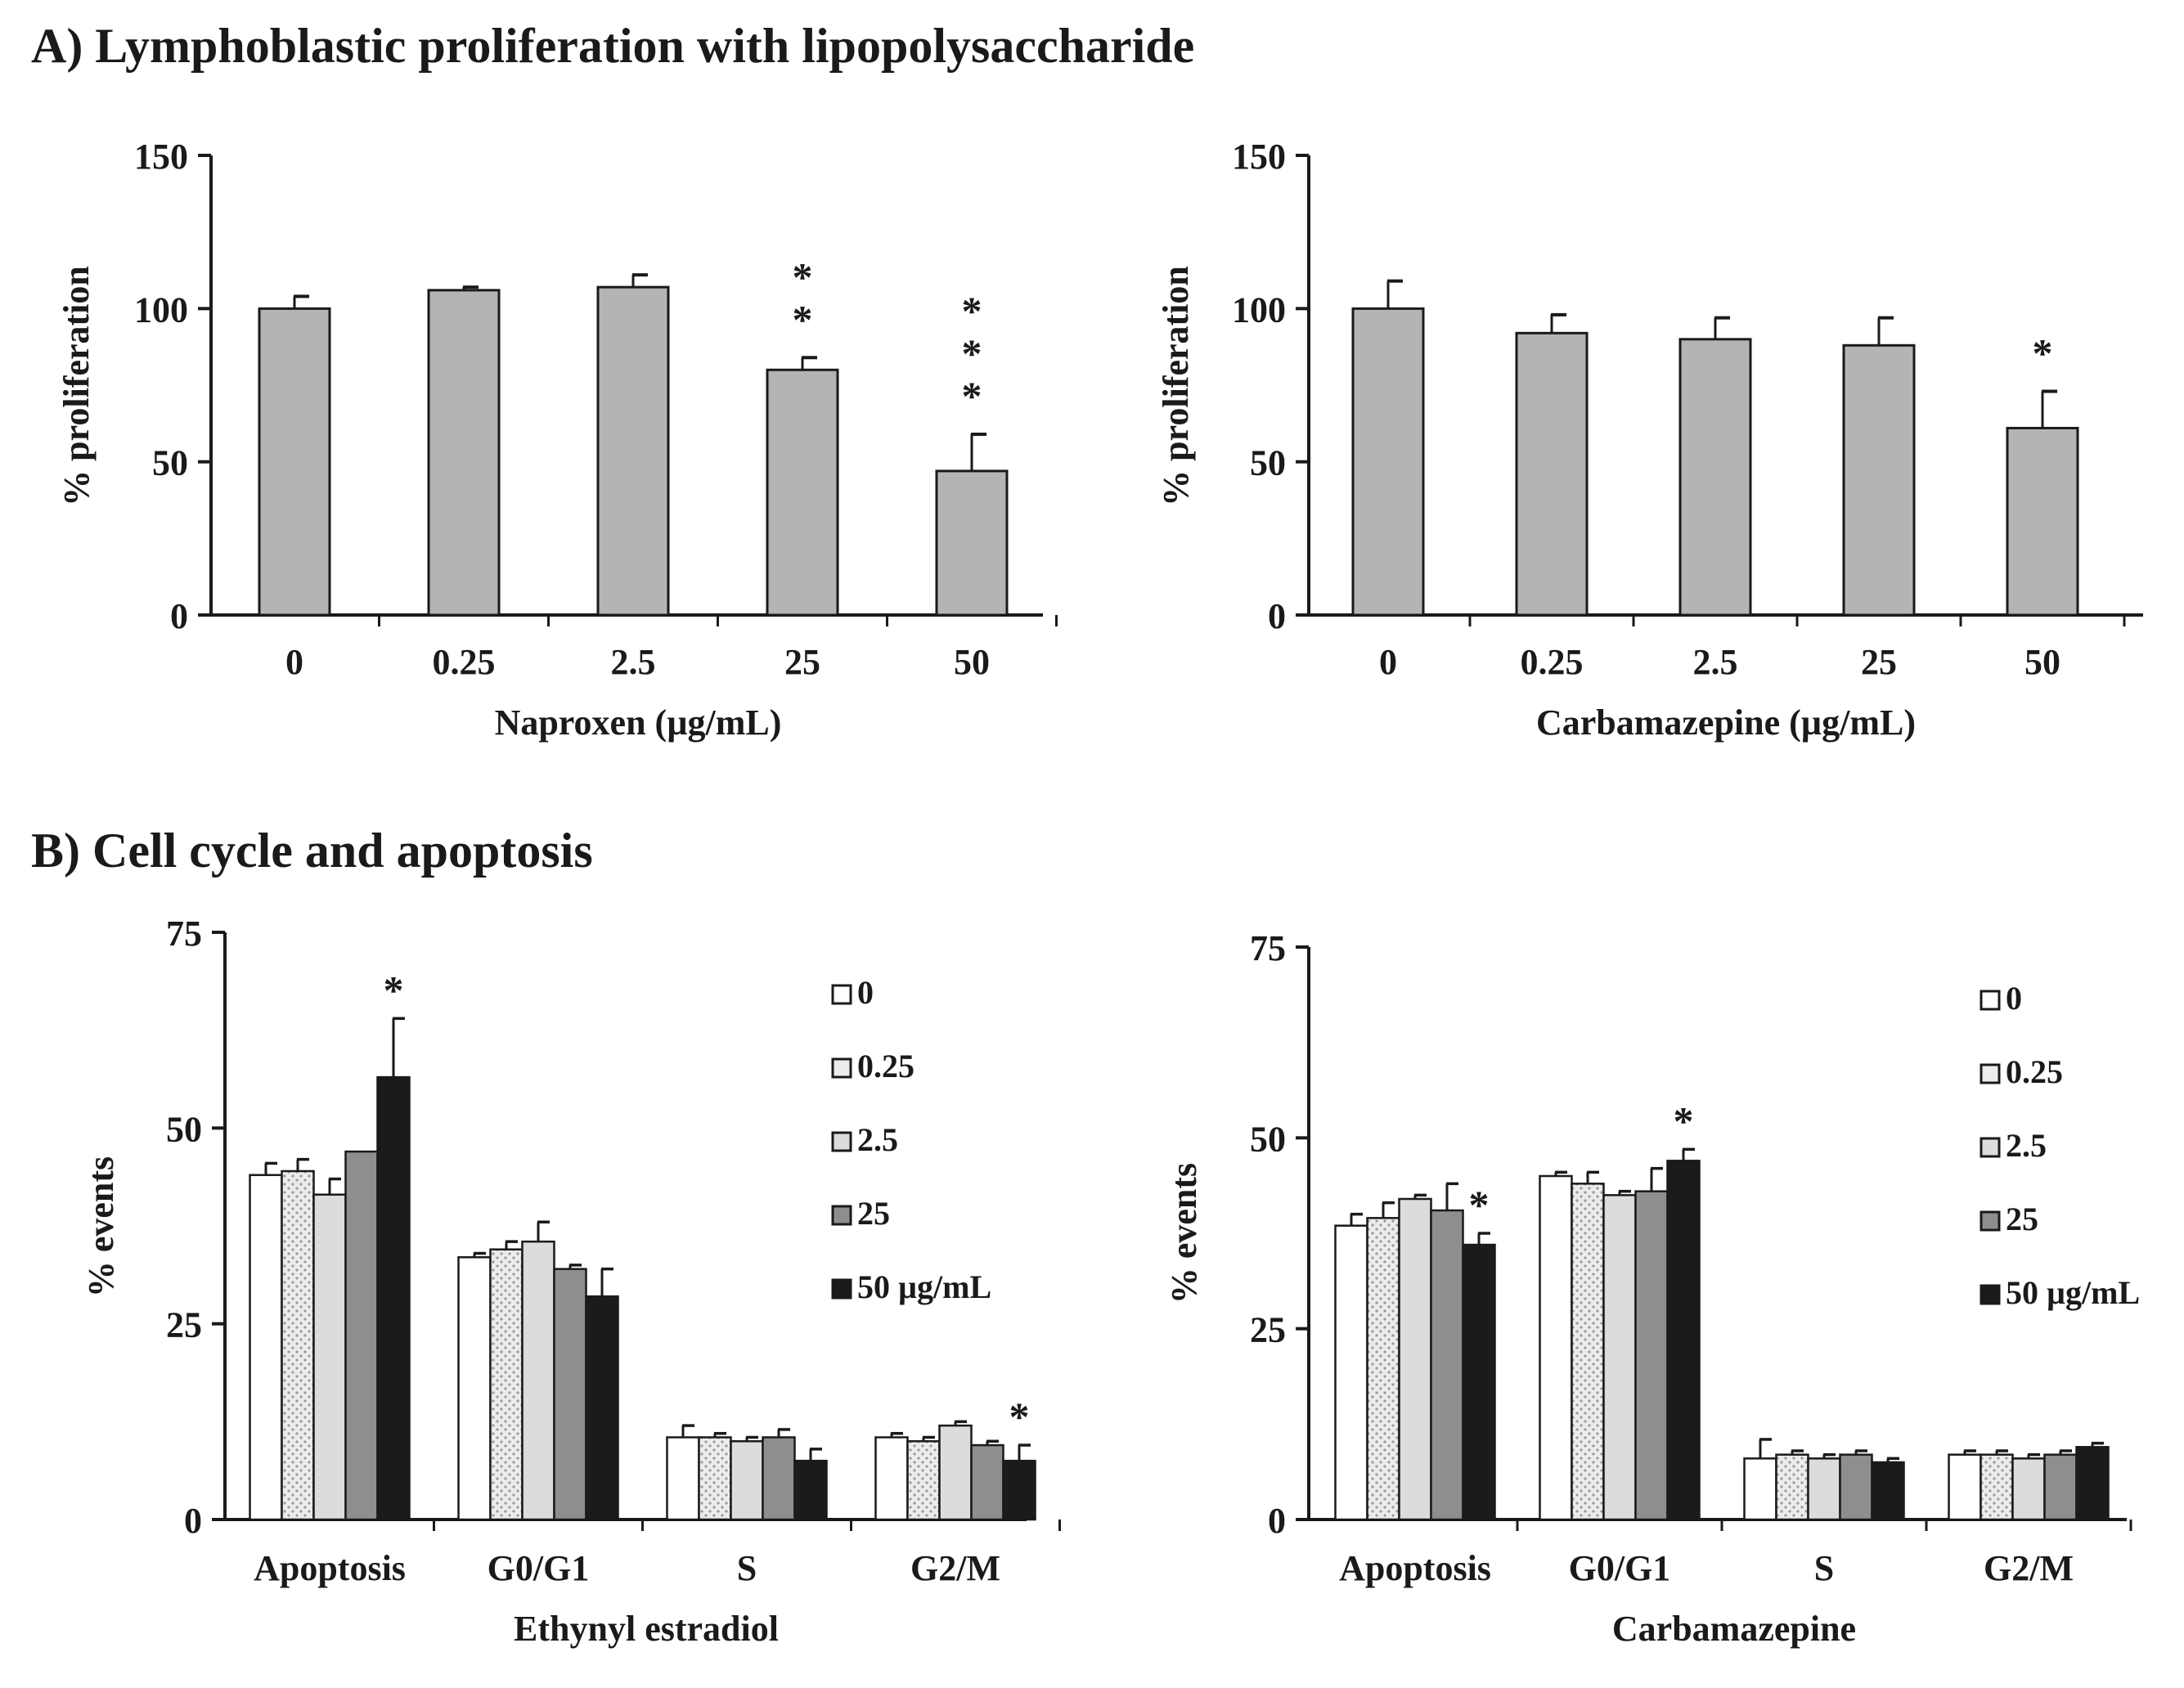 Image resolution: width=2184 pixels, height=1688 pixels. What do you see at coordinates (2014, 998) in the screenshot?
I see `legend-label: 0` at bounding box center [2014, 998].